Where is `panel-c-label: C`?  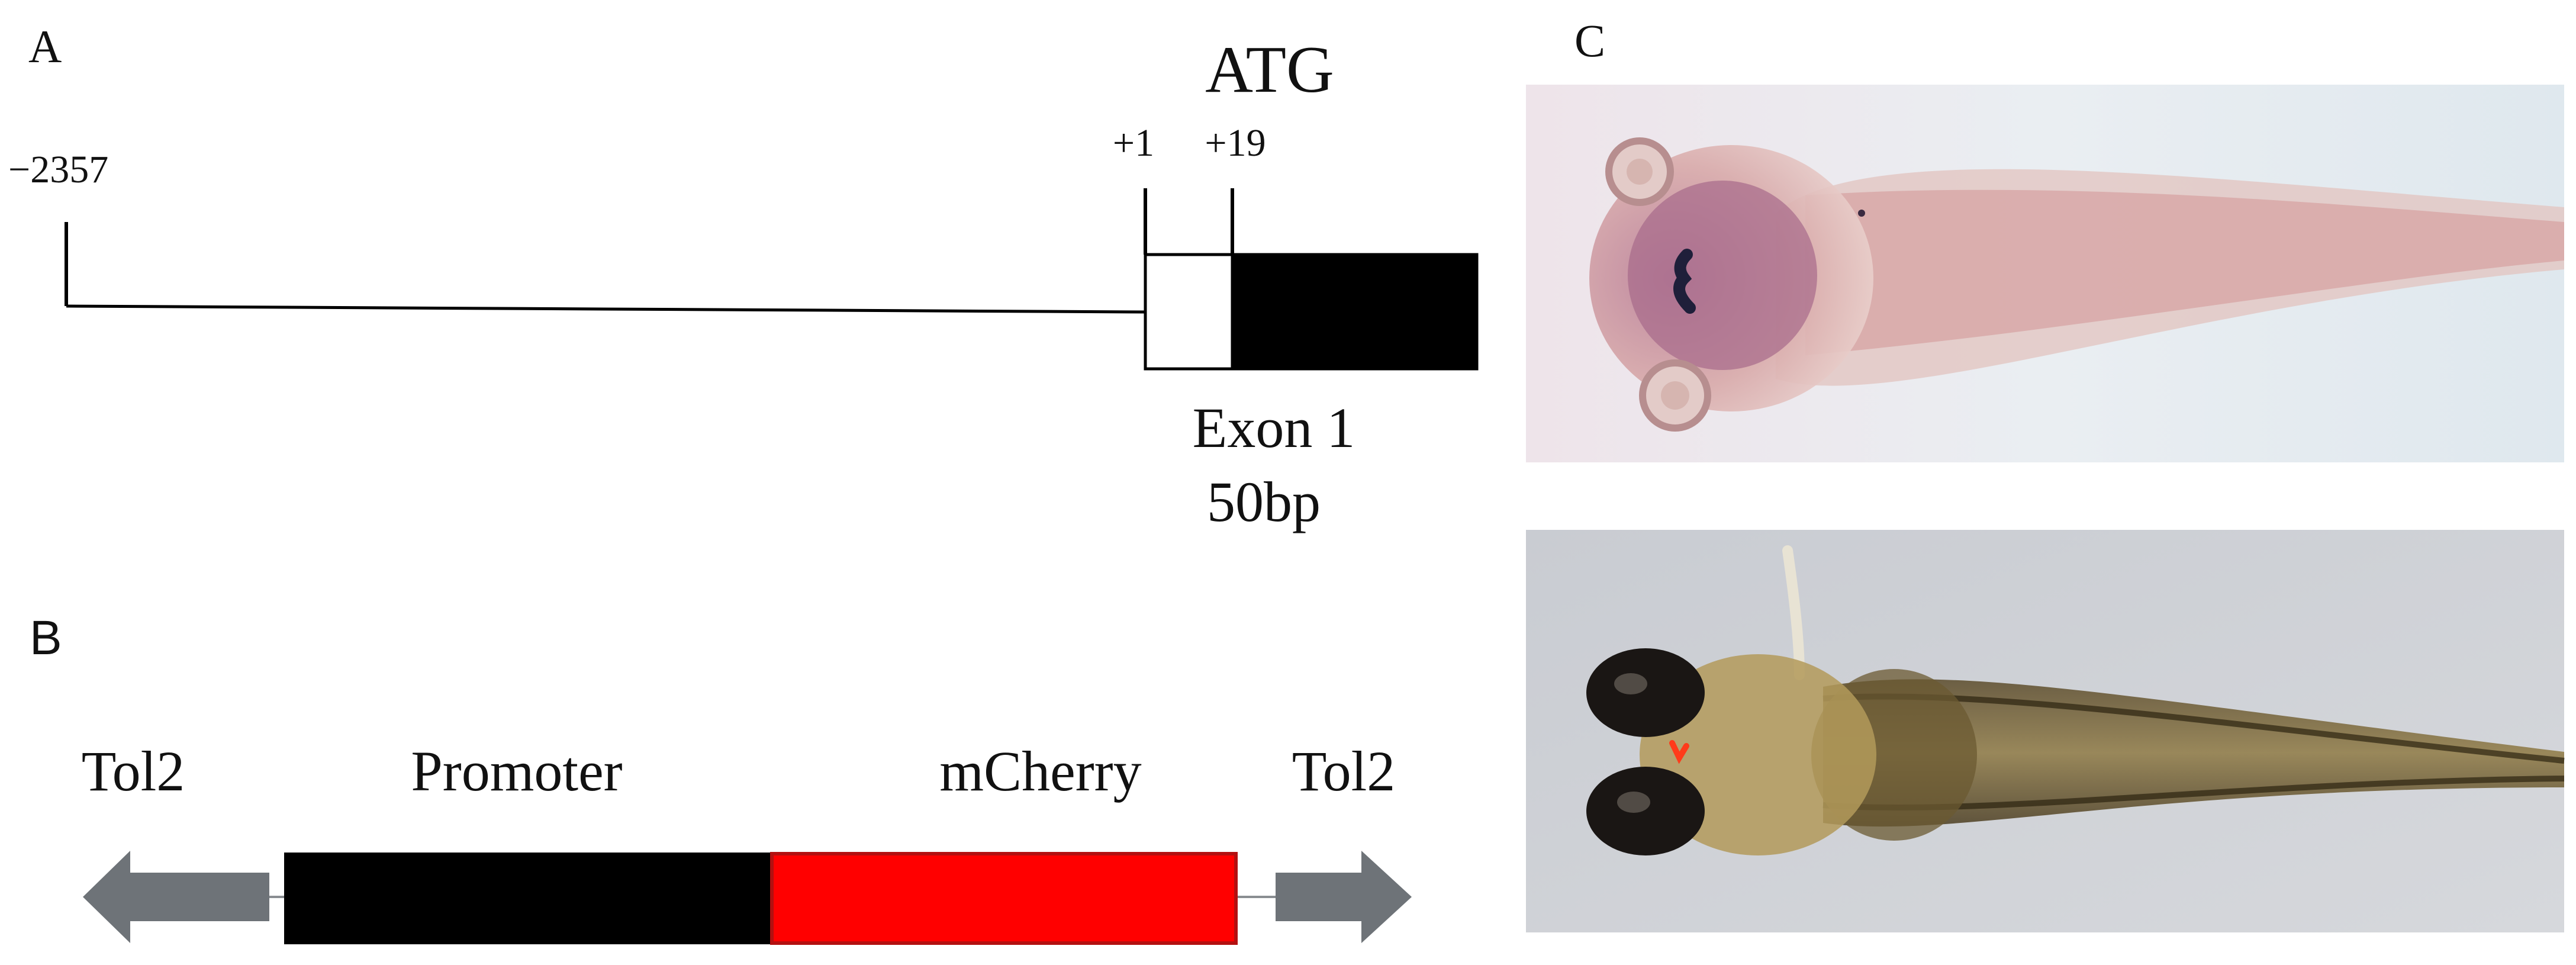 panel-c-label: C is located at coordinates (1589, 41).